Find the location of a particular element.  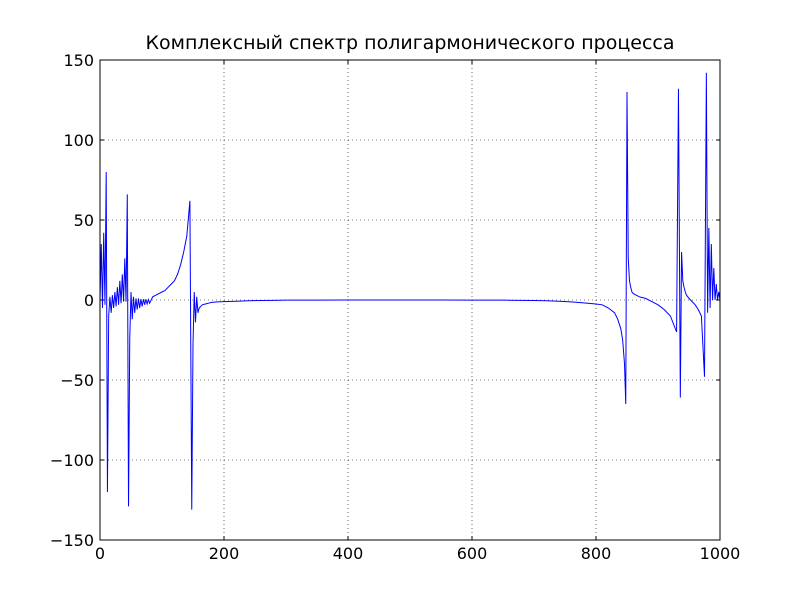

x-axis-tick-labels: 0 200 400 600 800 1000 is located at coordinates (417, 553).